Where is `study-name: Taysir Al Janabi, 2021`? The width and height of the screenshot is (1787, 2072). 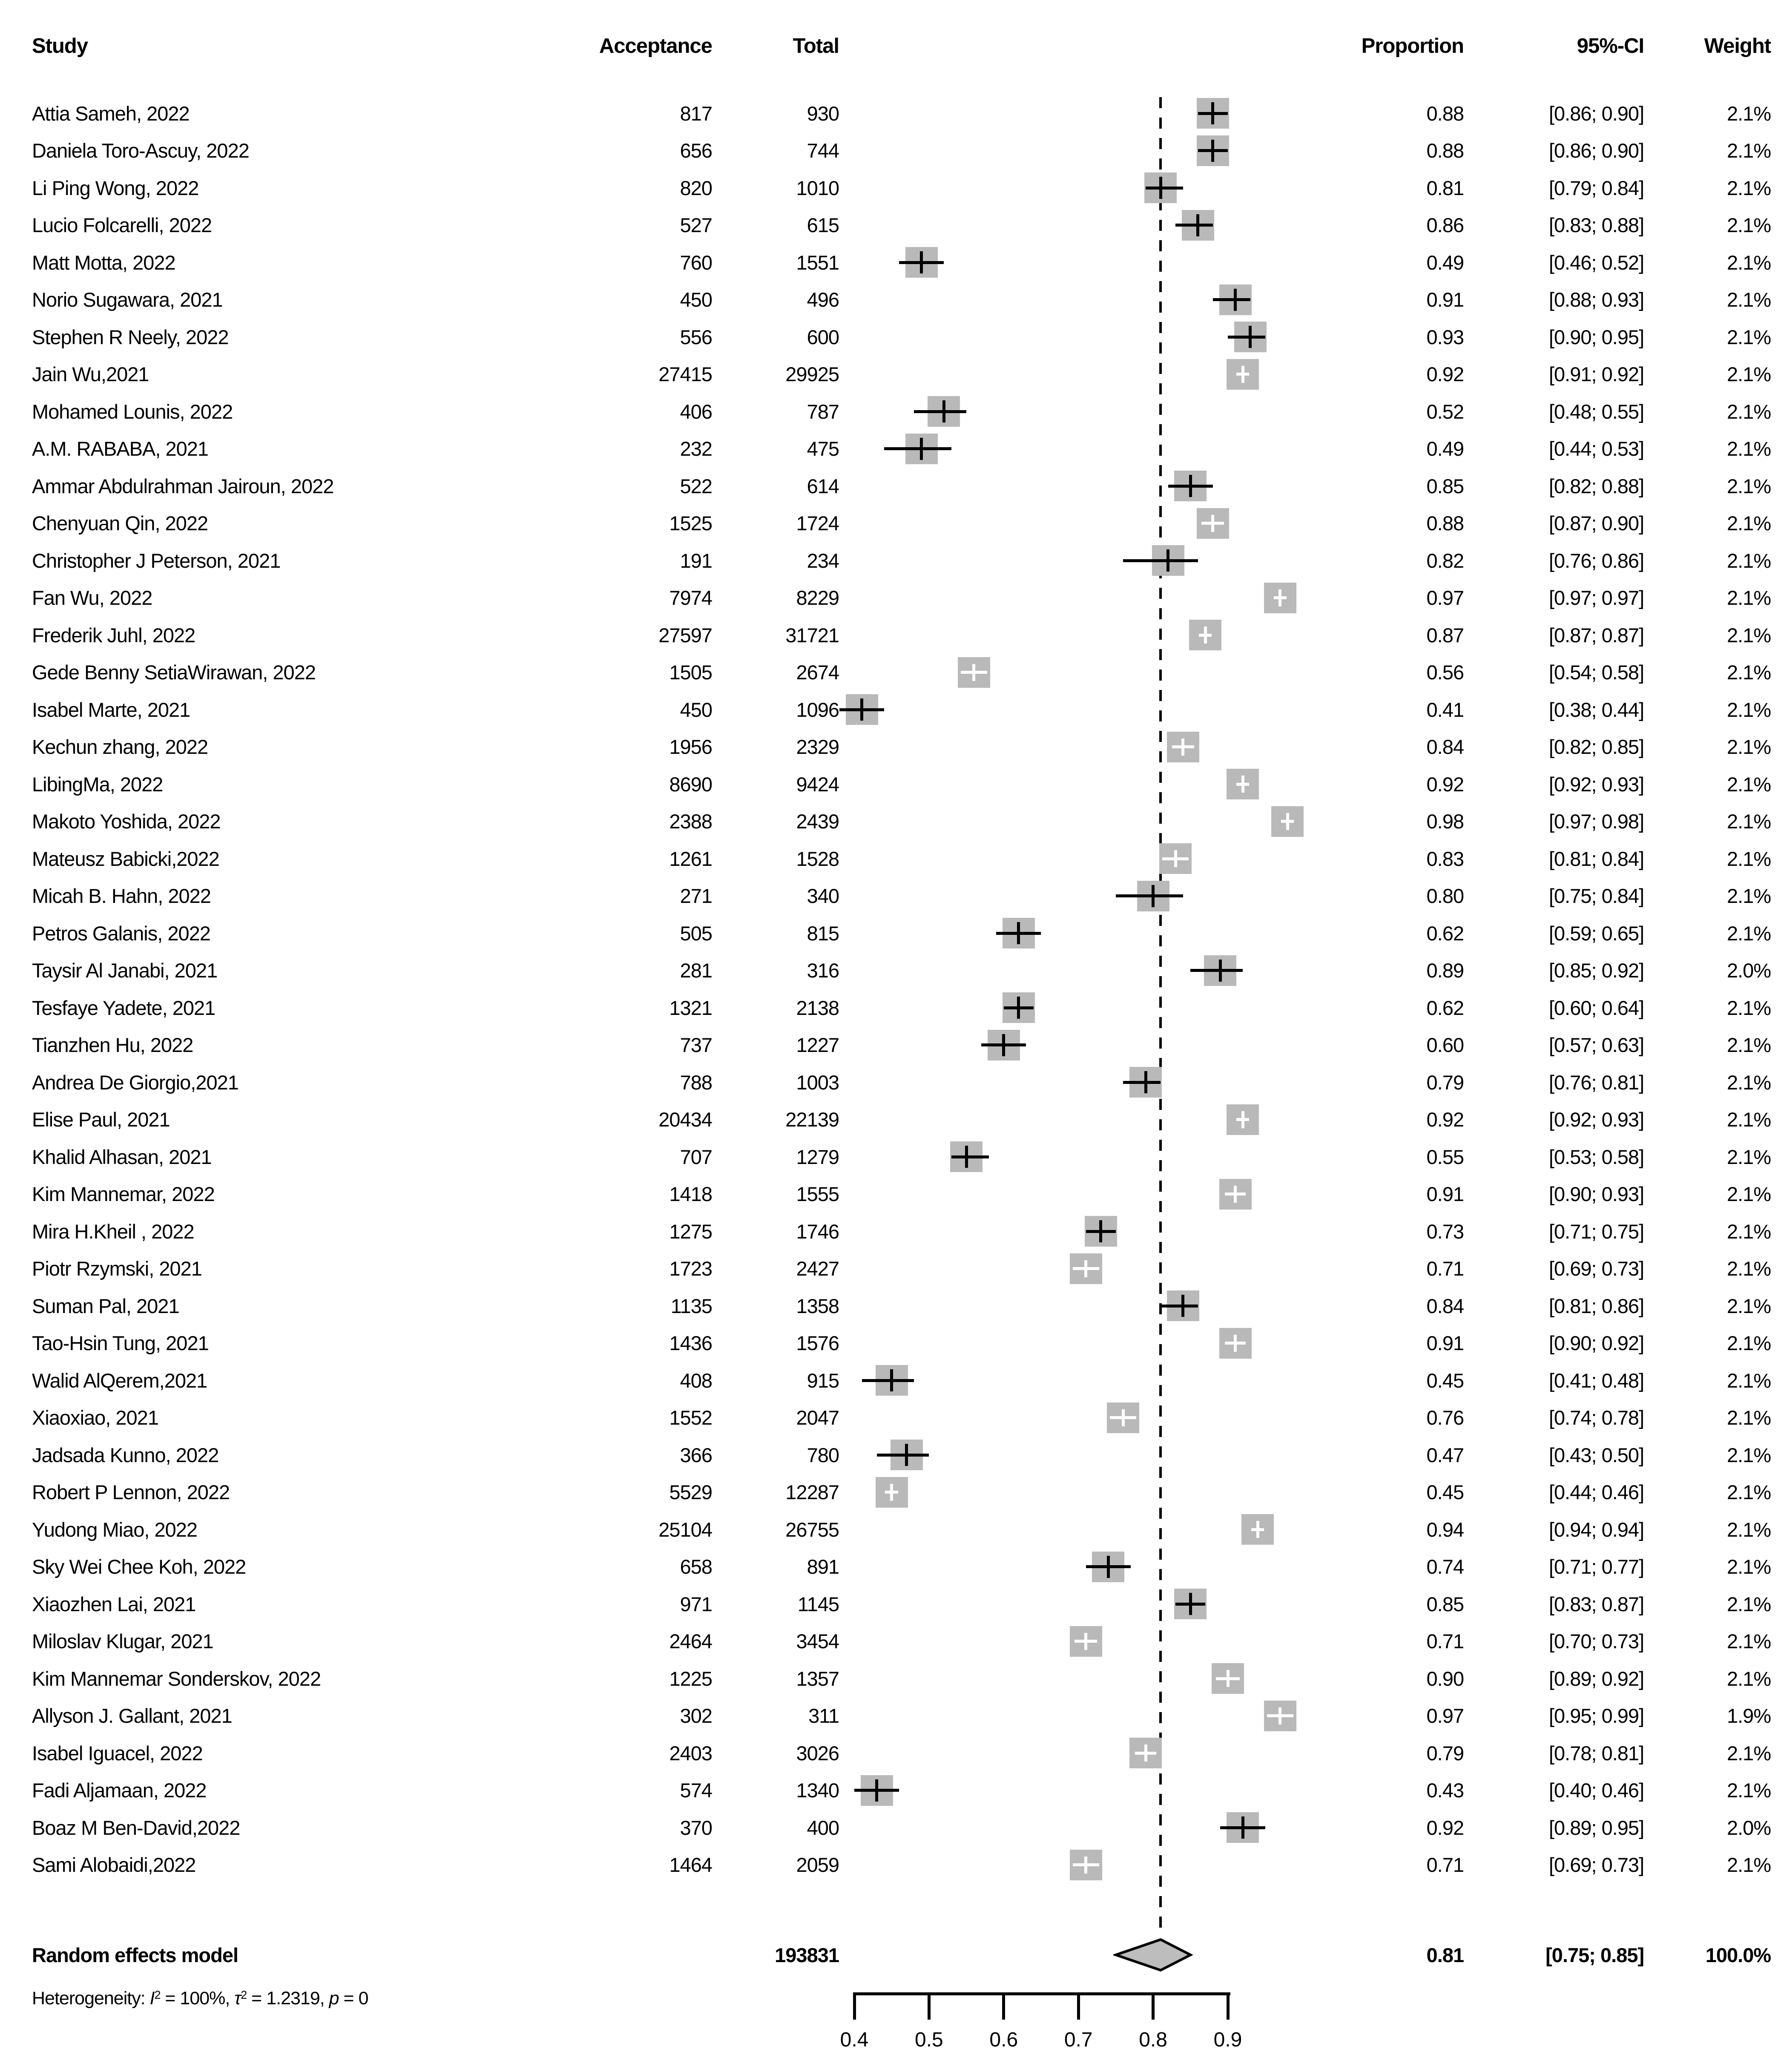
study-name: Taysir Al Janabi, 2021 is located at coordinates (125, 970).